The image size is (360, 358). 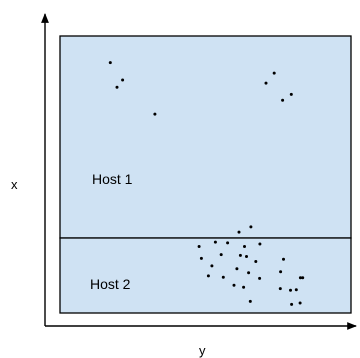 What do you see at coordinates (202, 350) in the screenshot?
I see `y-axis-label: y` at bounding box center [202, 350].